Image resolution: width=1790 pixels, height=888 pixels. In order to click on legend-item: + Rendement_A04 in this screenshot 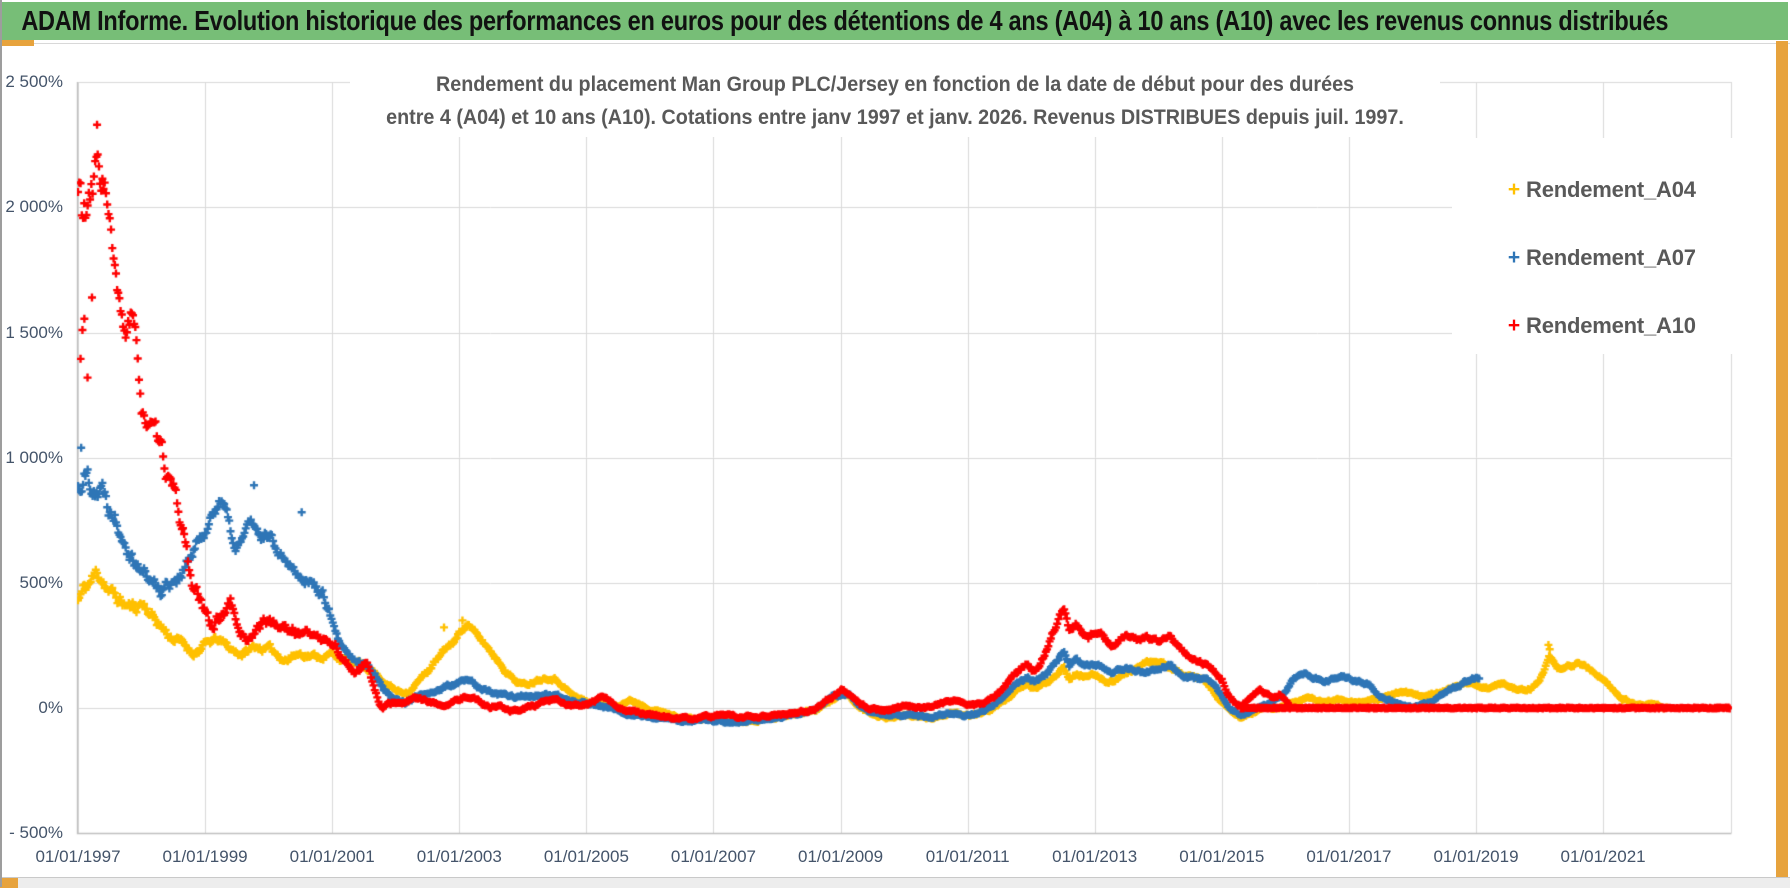, I will do `click(1642, 190)`.